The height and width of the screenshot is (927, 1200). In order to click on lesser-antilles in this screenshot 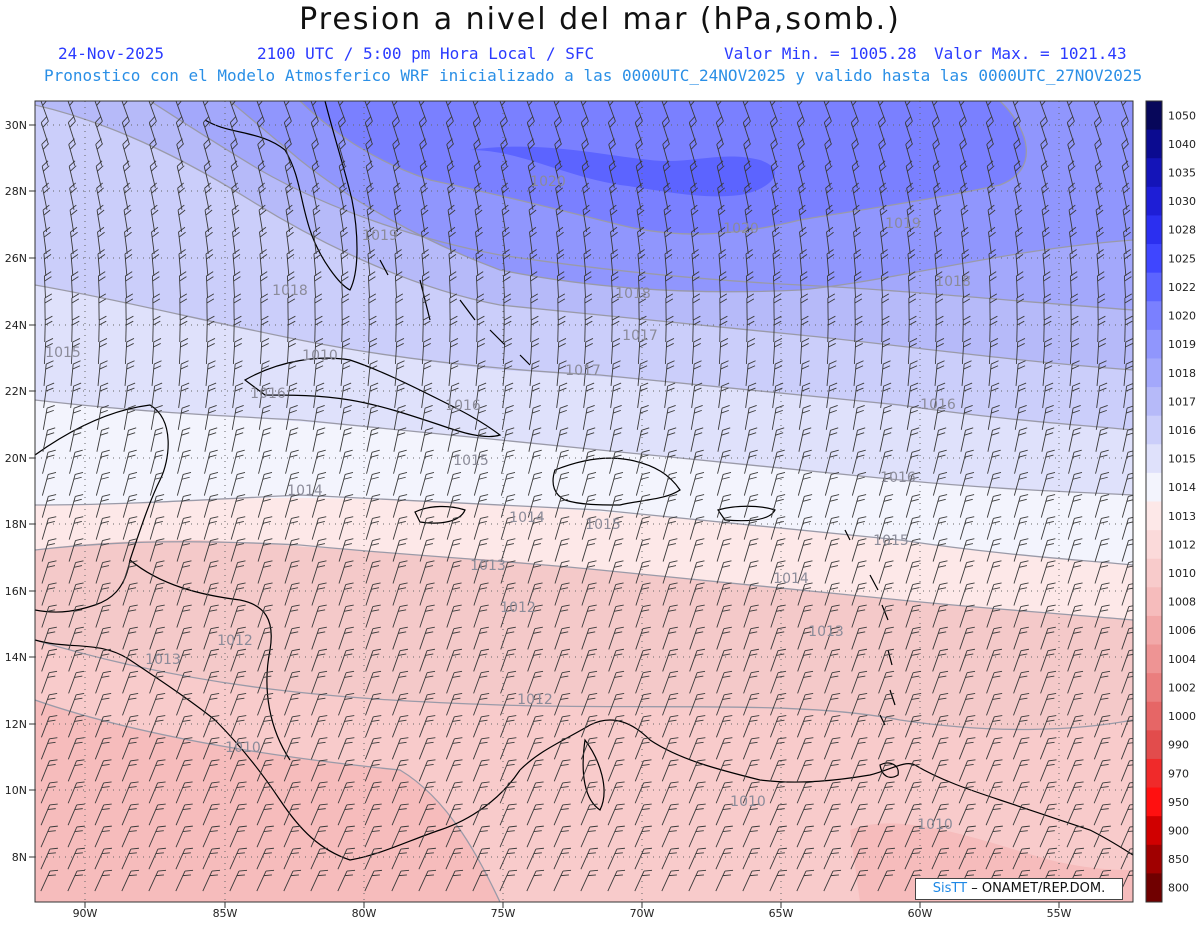, I will do `click(870, 627)`.